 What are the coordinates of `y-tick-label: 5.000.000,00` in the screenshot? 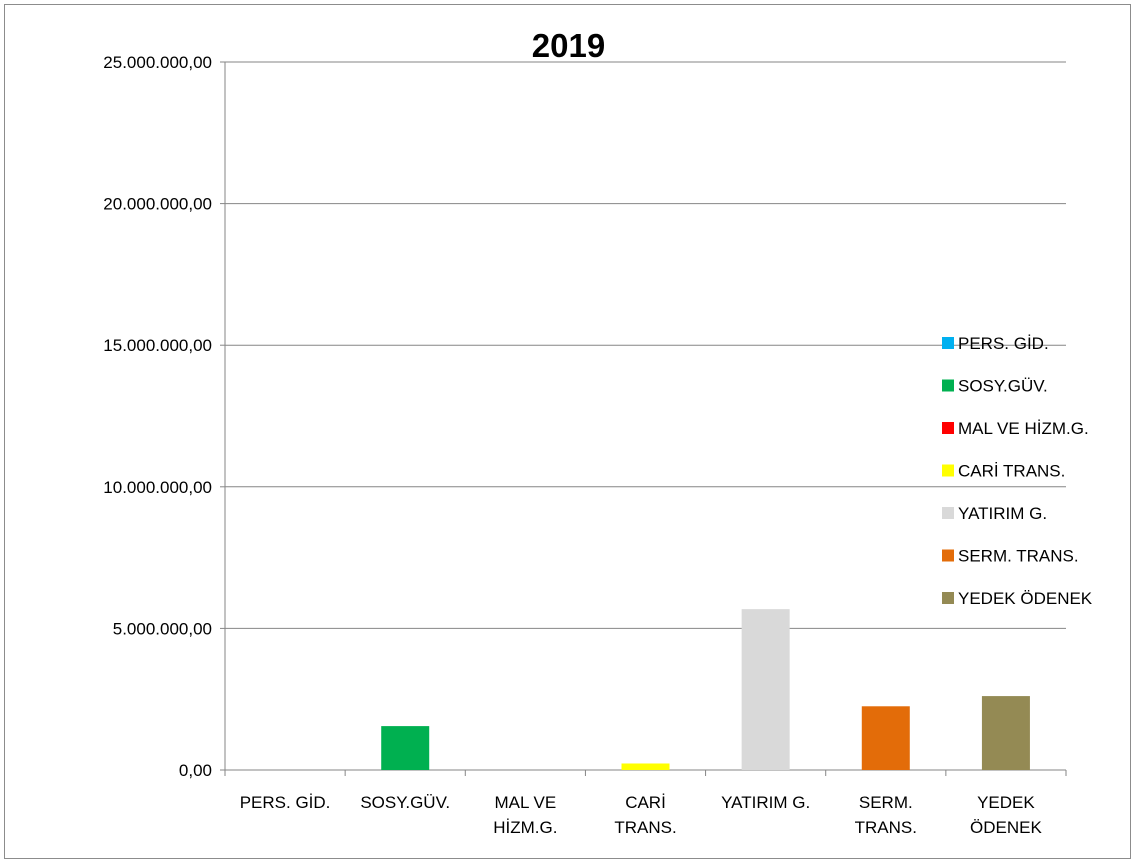 It's located at (162, 628).